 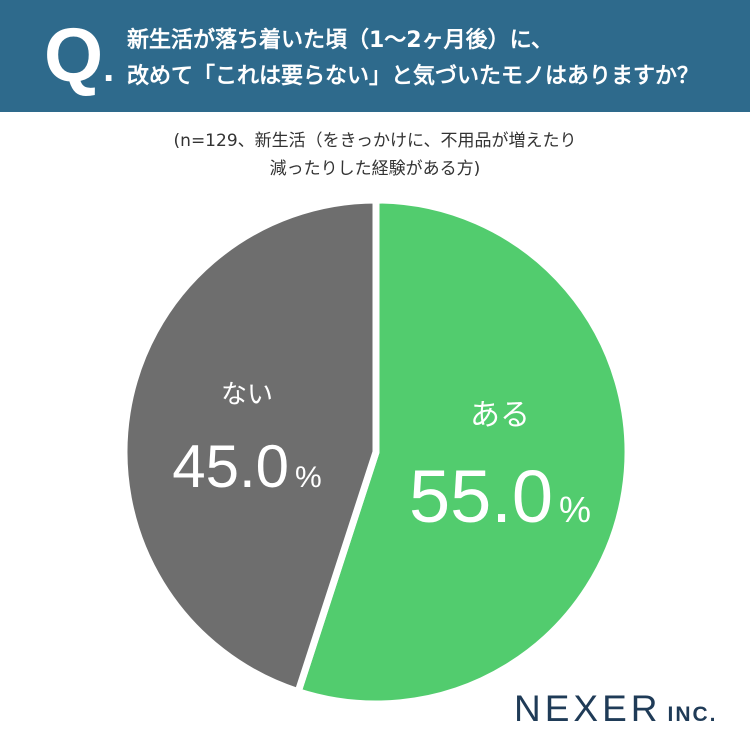 I want to click on sample-note-line-2: 減ったりした経験がある方), so click(x=375, y=169).